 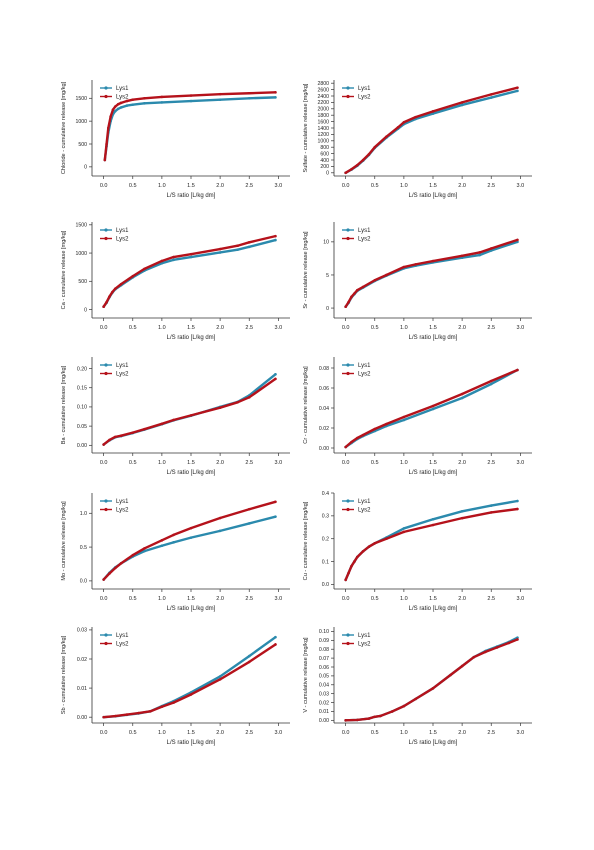 What do you see at coordinates (323, 129) in the screenshot?
I see `y-tick-label: 1400` at bounding box center [323, 129].